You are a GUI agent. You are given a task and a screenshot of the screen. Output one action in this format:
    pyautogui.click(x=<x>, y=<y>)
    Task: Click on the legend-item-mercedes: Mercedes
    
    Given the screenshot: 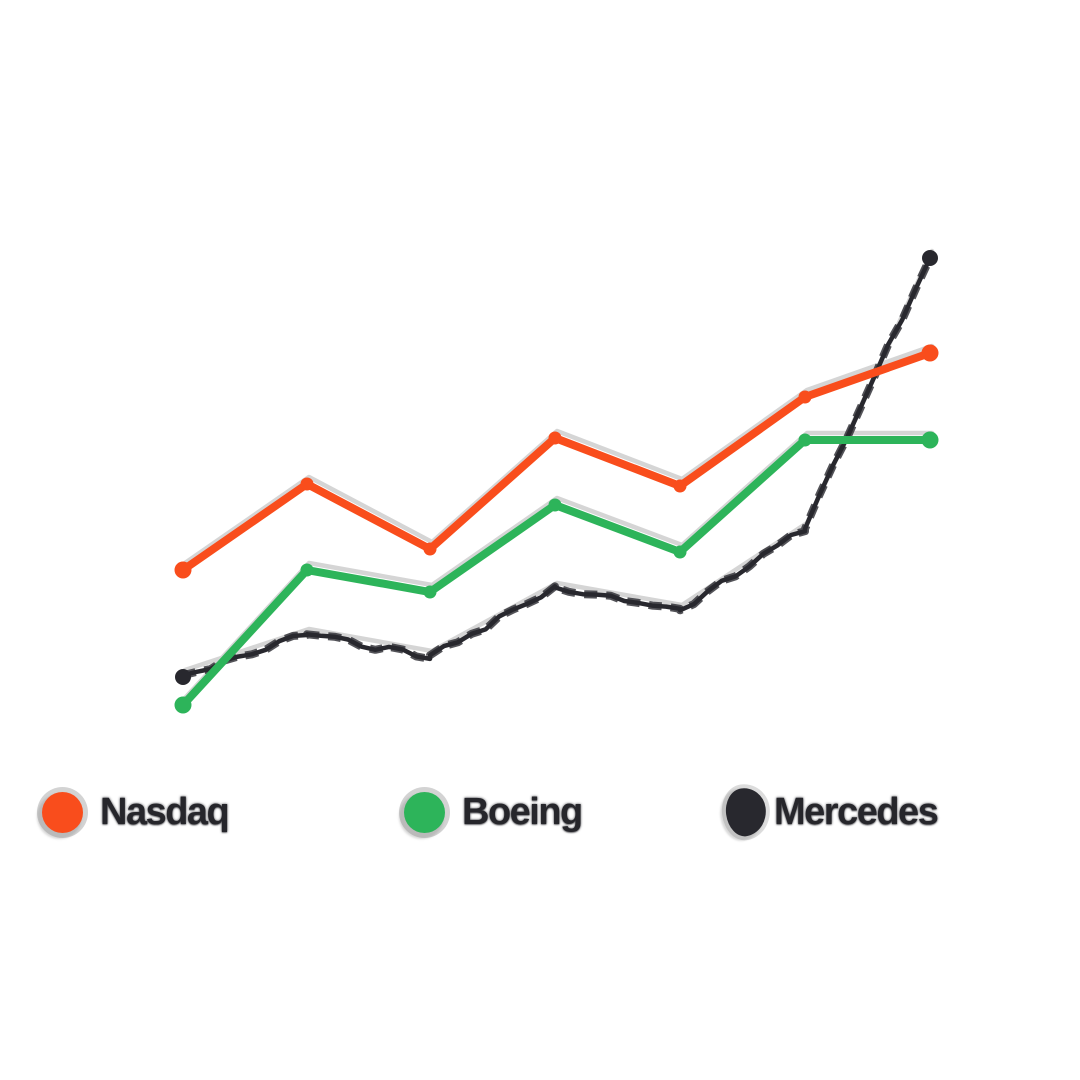 What is the action you would take?
    pyautogui.click(x=830, y=812)
    